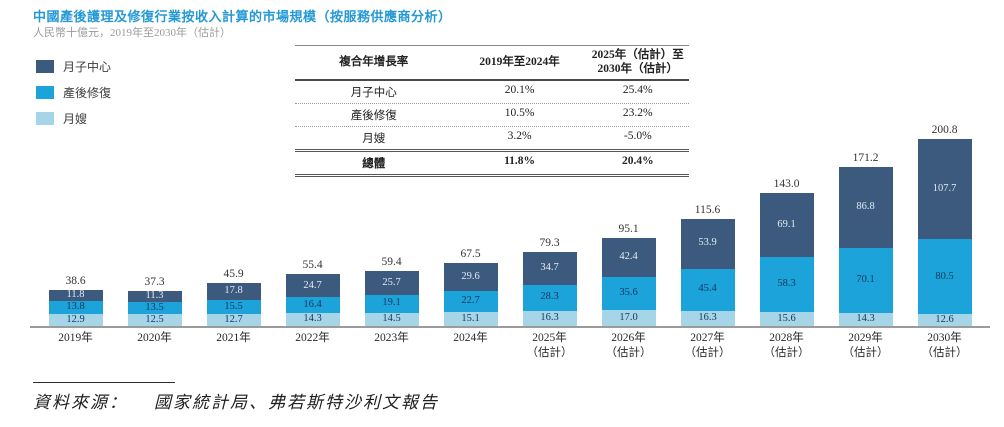 The image size is (1004, 427). Describe the element at coordinates (154, 346) in the screenshot. I see `x-axis-label: 2020年` at that location.